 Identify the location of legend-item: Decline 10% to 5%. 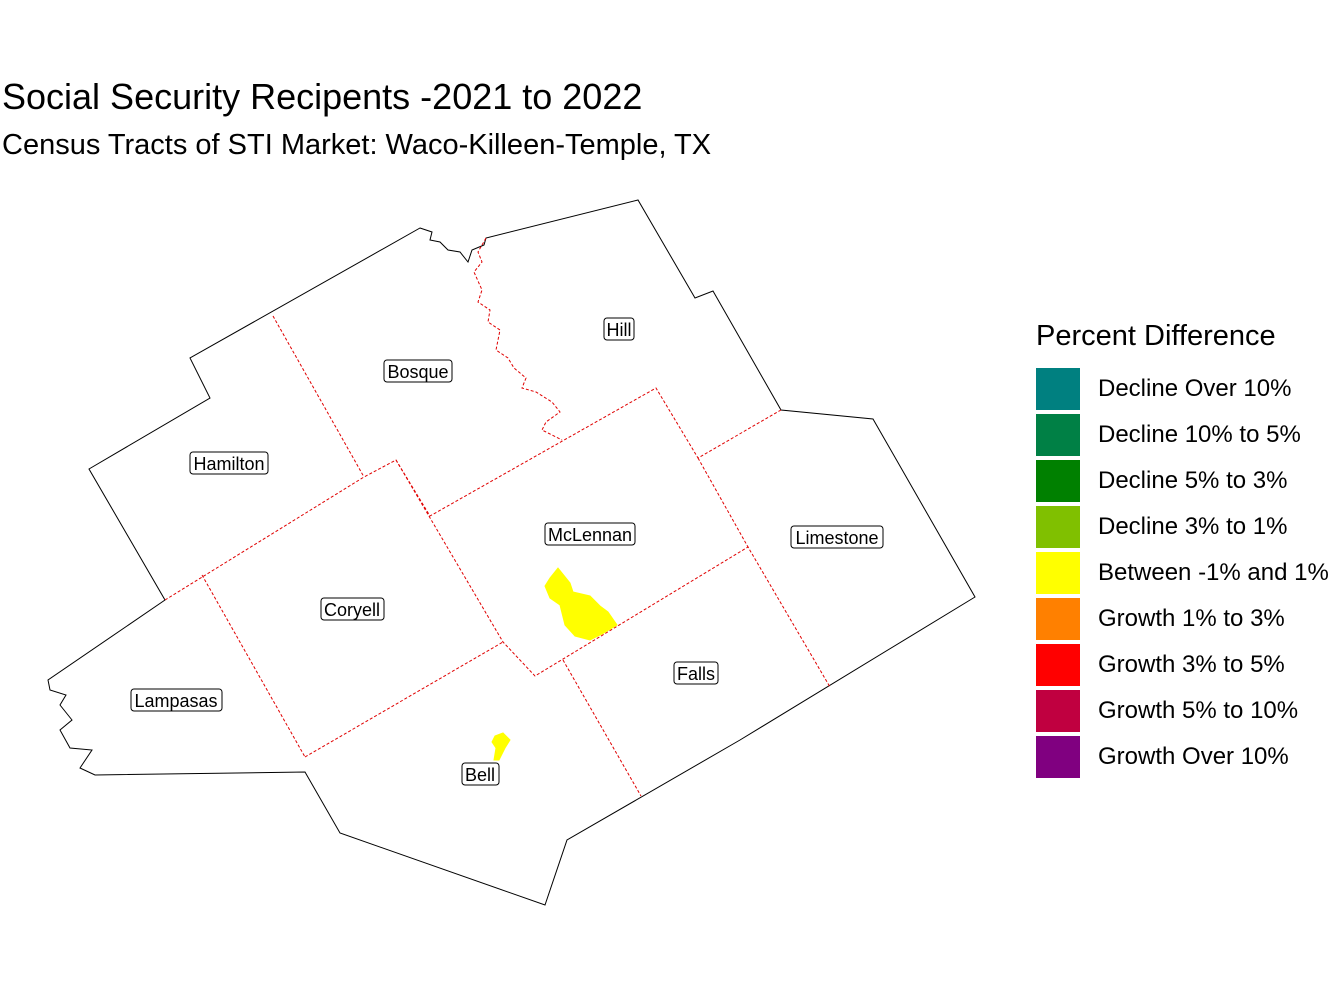
(1189, 435).